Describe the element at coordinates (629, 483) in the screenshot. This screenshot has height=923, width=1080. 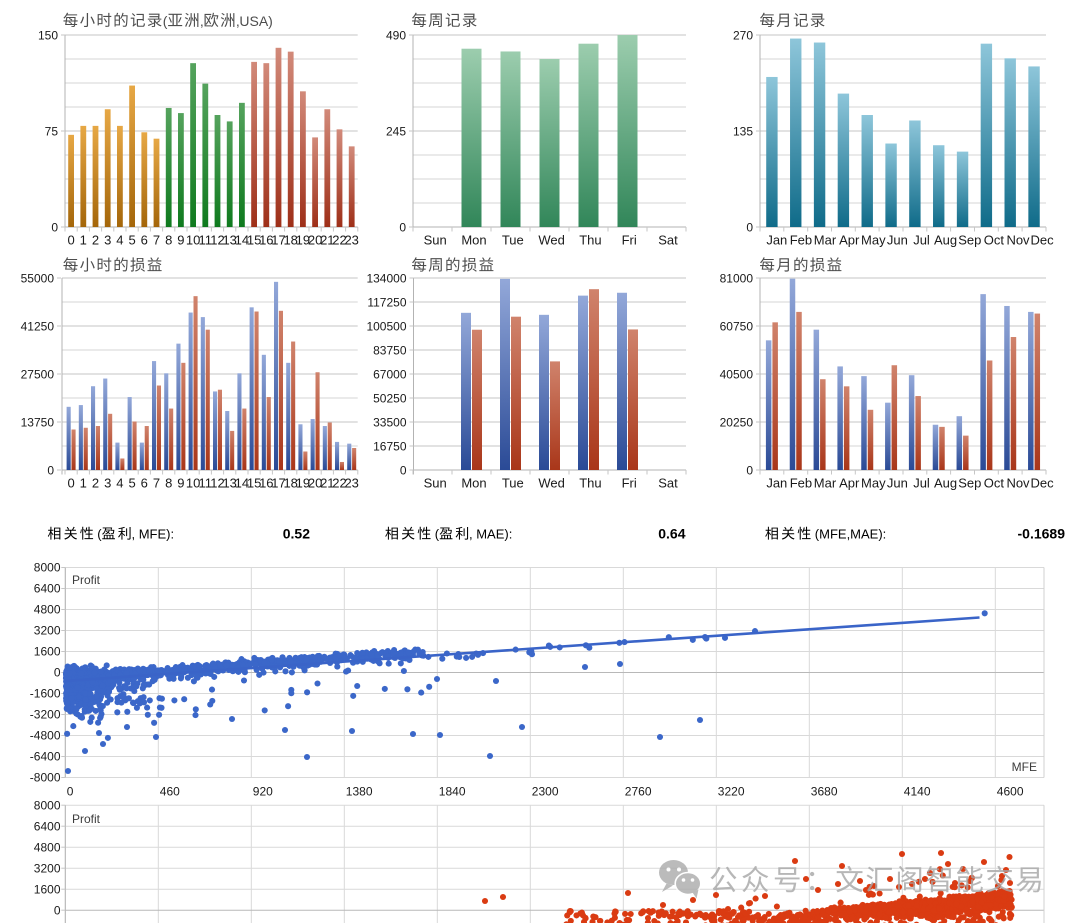
I see `svg-text: Fri` at that location.